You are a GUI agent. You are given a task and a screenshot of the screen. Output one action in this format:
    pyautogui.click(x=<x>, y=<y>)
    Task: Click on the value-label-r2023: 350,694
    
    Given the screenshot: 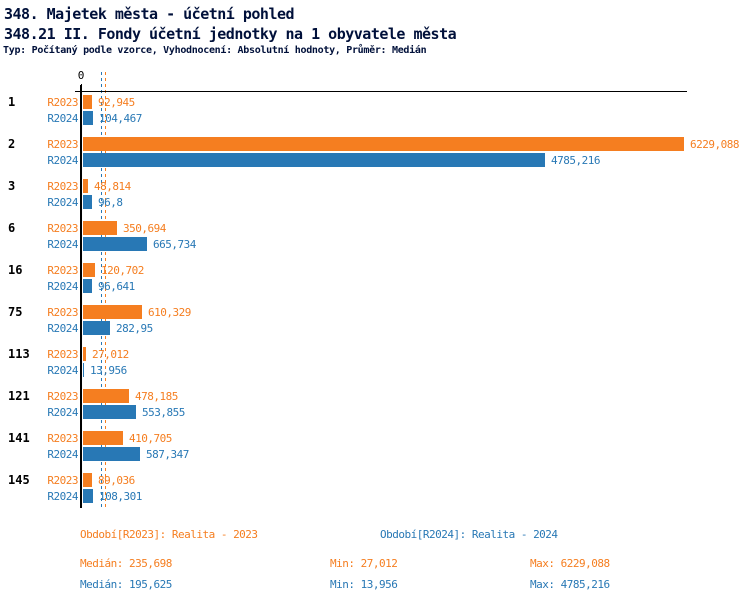 What is the action you would take?
    pyautogui.click(x=144, y=228)
    